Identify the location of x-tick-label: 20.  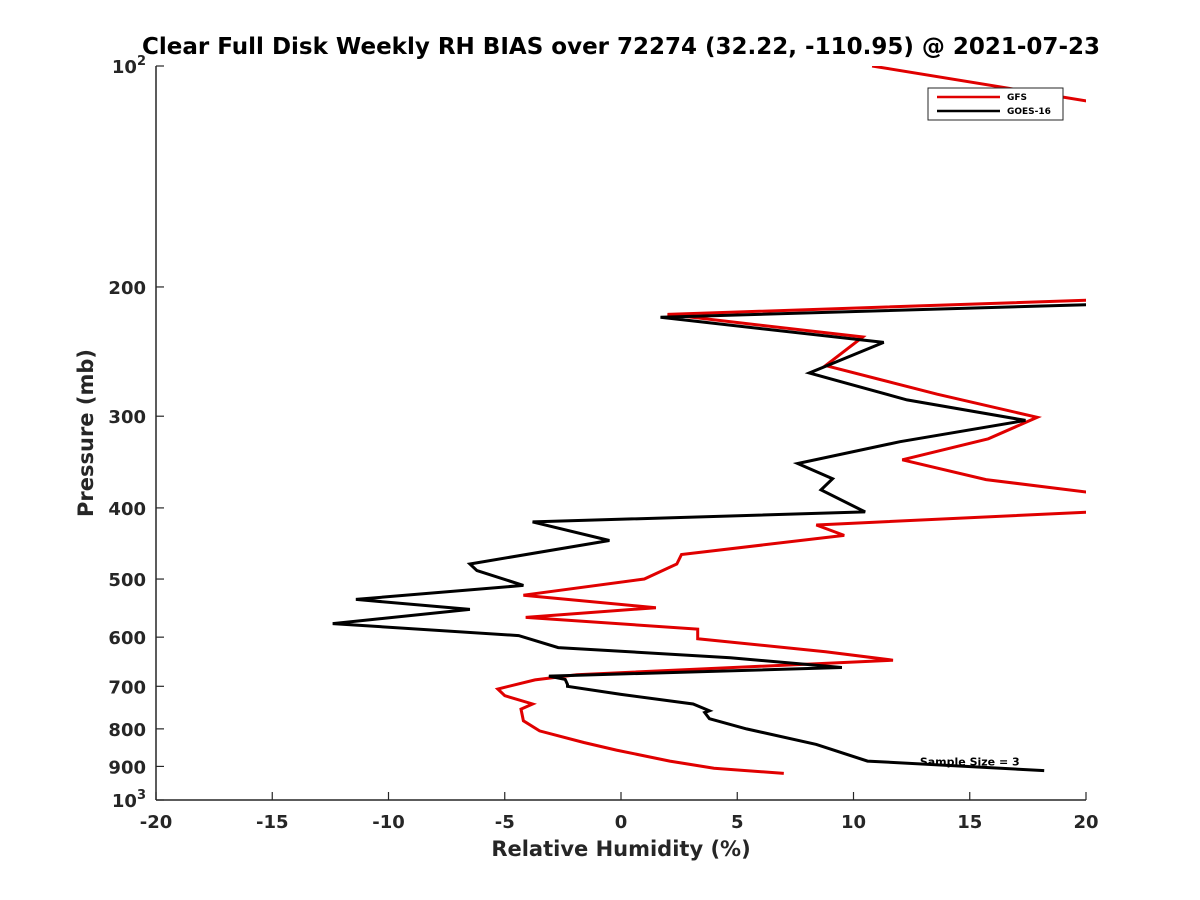
(1085, 822).